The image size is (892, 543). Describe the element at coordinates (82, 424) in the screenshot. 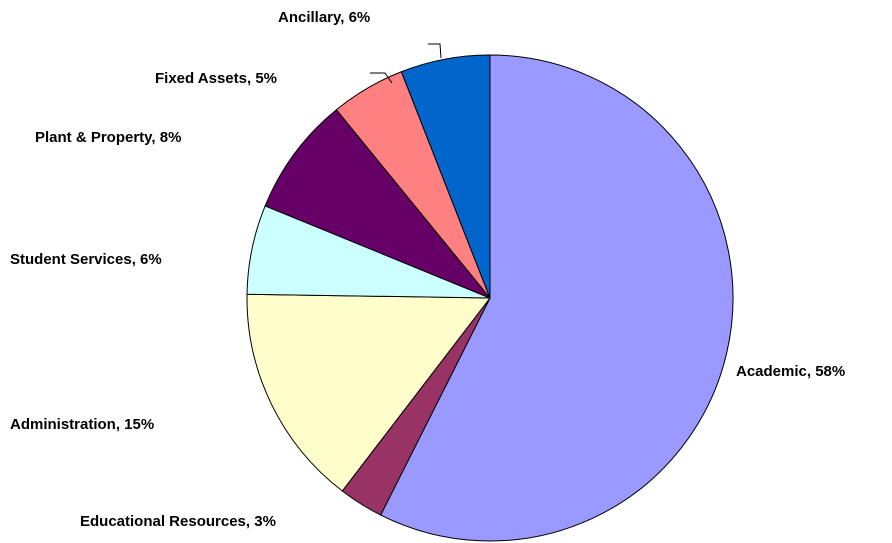

I see `slice-label: Administration, 15%` at that location.